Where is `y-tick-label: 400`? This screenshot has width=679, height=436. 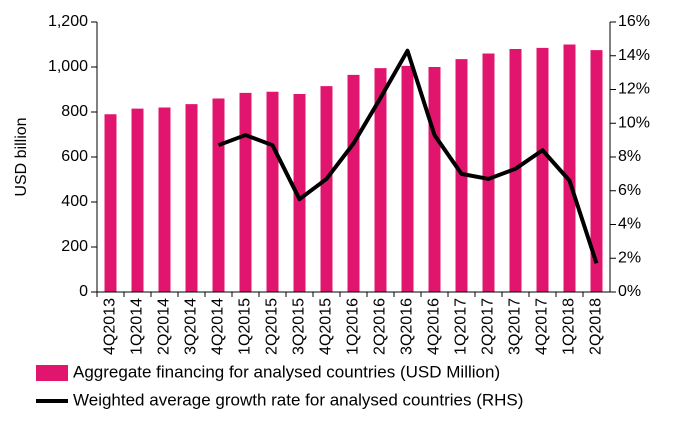
y-tick-label: 400 is located at coordinates (74, 201).